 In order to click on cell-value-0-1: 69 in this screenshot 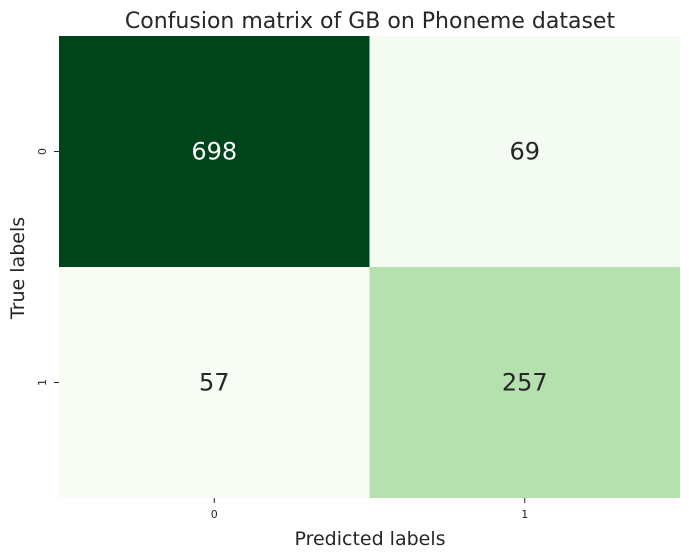, I will do `click(524, 152)`.